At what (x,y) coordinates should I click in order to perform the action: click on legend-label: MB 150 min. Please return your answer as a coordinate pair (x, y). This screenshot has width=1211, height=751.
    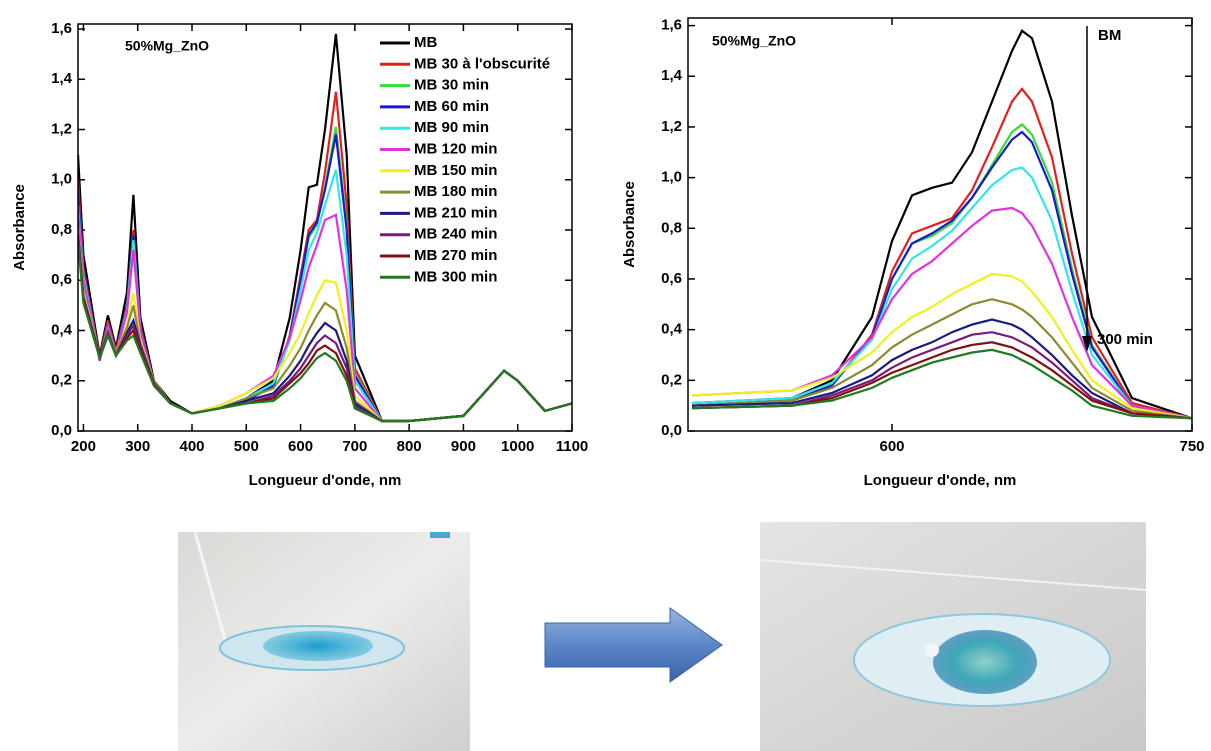
    Looking at the image, I should click on (455, 170).